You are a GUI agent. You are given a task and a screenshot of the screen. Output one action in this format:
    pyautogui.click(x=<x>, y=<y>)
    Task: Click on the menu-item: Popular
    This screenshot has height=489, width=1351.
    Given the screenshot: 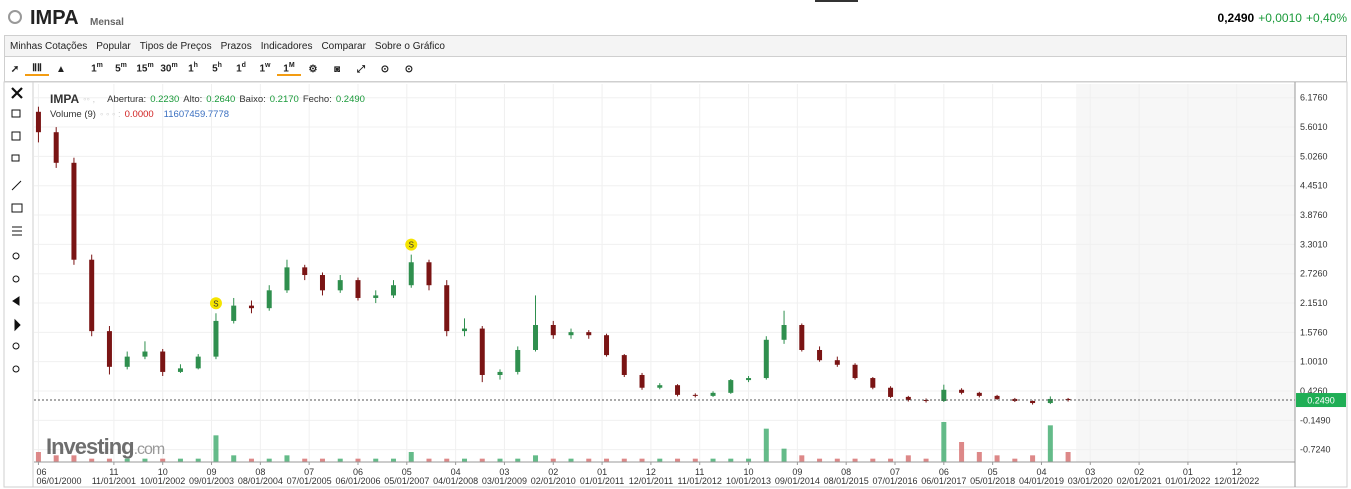 What is the action you would take?
    pyautogui.click(x=113, y=46)
    